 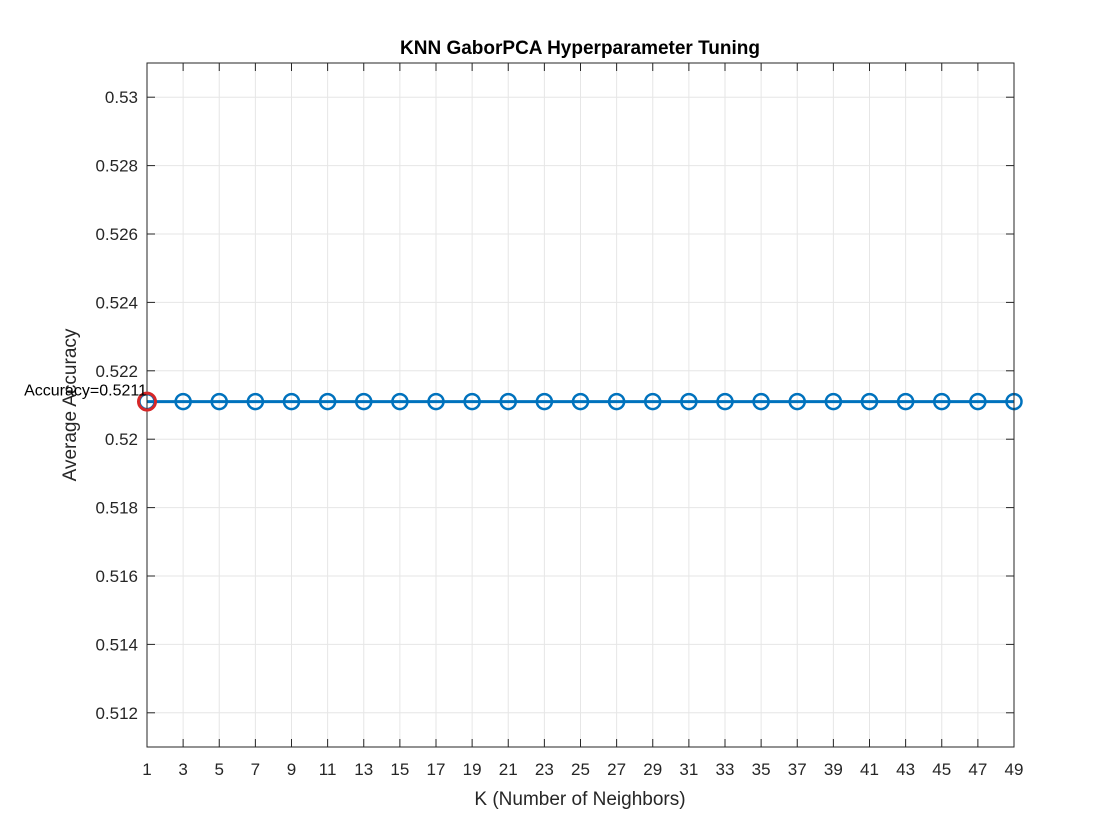 I want to click on x-tick-label: 7, so click(x=255, y=769).